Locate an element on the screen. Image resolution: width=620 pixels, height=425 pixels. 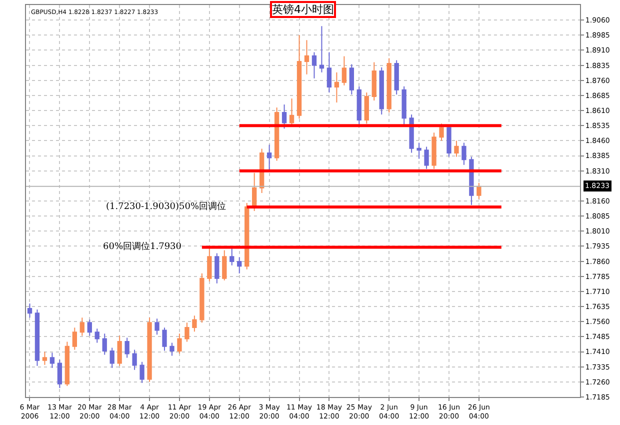
annotation: 60%回调位1.7930 is located at coordinates (142, 246).